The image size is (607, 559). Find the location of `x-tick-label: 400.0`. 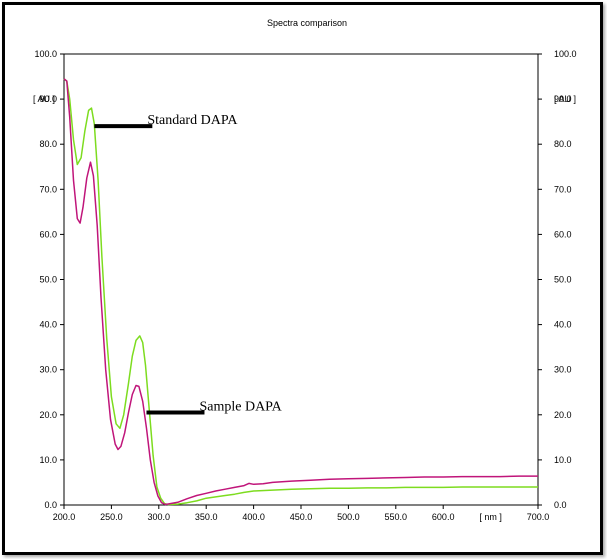

x-tick-label: 400.0 is located at coordinates (253, 517).